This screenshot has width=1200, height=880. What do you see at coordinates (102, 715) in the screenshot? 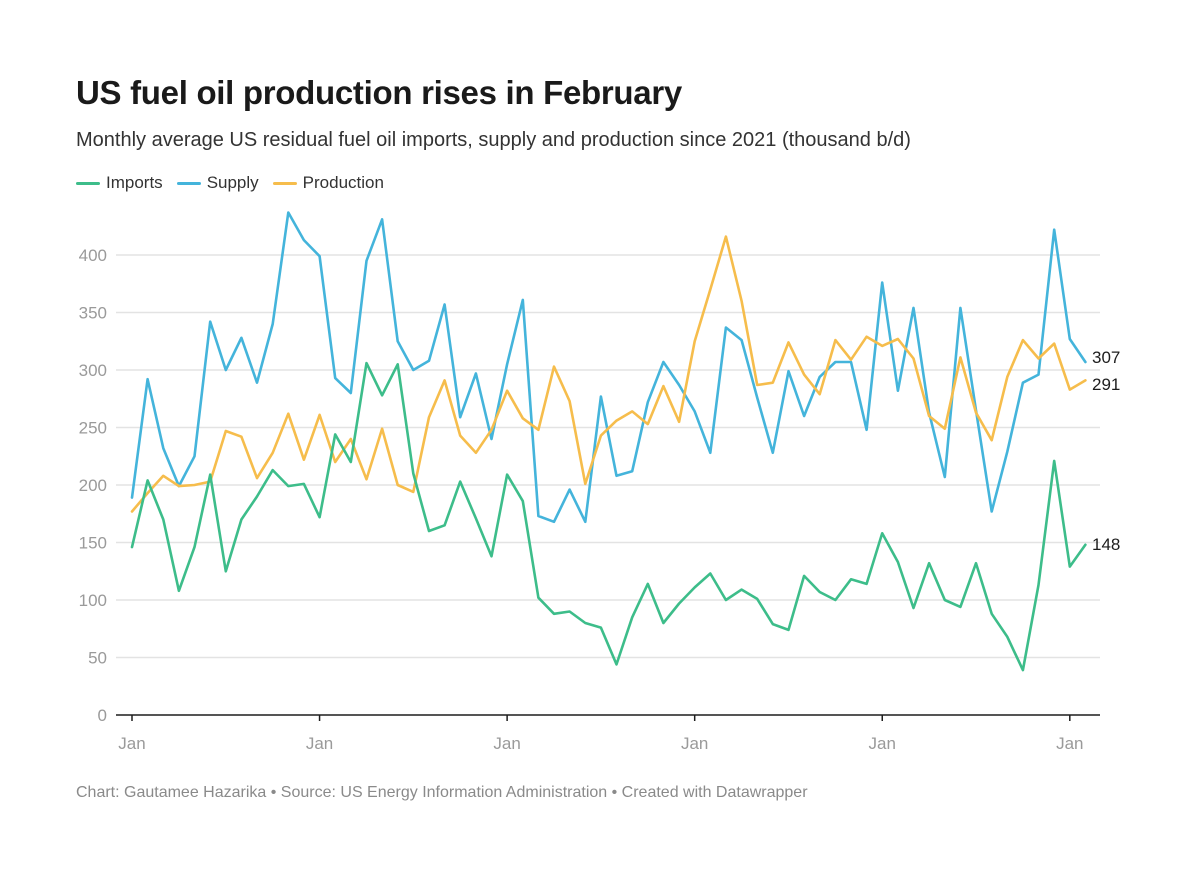
I see `y-tick-label: 0` at bounding box center [102, 715].